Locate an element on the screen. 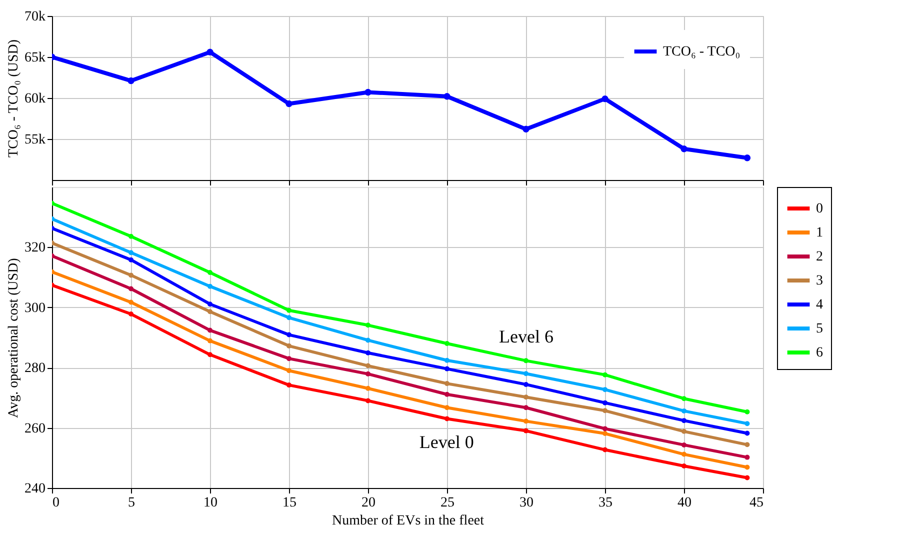  x-tick-label: 0 is located at coordinates (56, 503).